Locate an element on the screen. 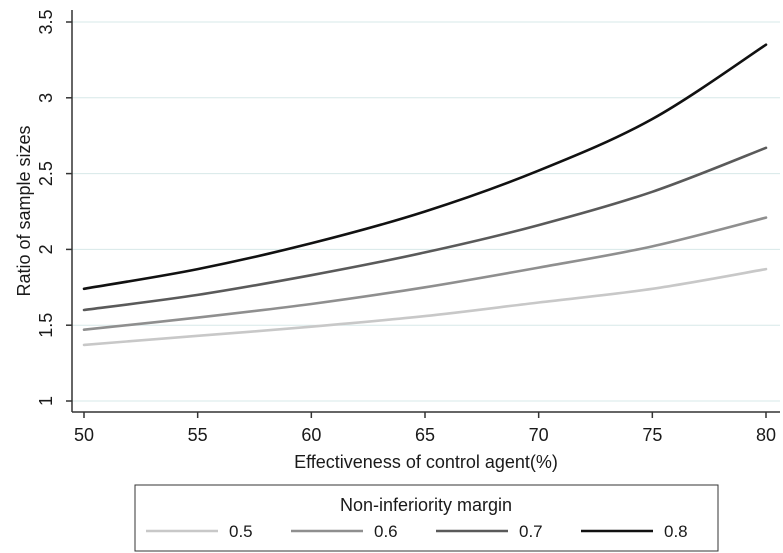 Image resolution: width=783 pixels, height=553 pixels. legend-label: 0.6 is located at coordinates (386, 531).